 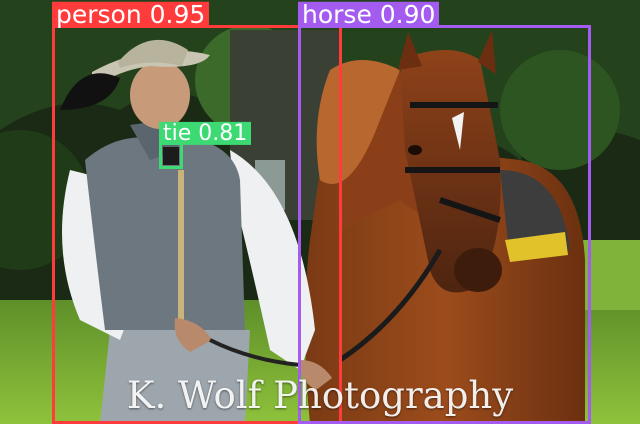 What do you see at coordinates (272, 260) in the screenshot?
I see `person-arm-right` at bounding box center [272, 260].